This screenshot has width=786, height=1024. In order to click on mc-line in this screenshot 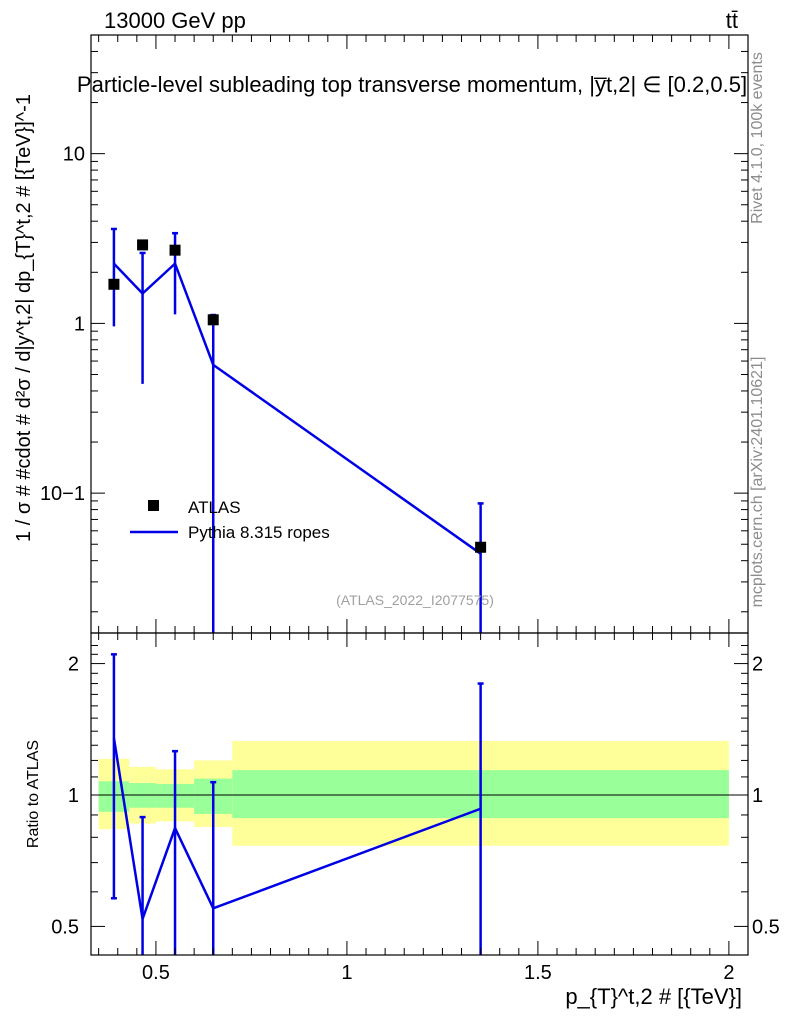, I will do `click(297, 408)`.